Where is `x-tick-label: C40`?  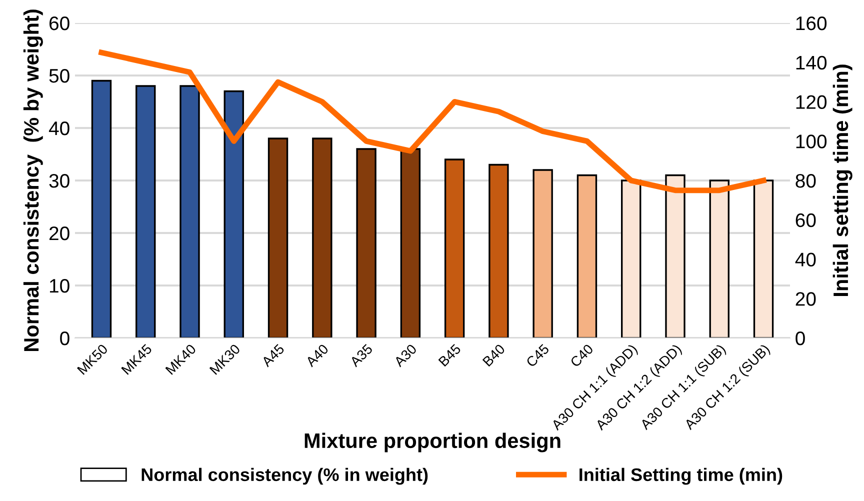 x-tick-label: C40 is located at coordinates (582, 356).